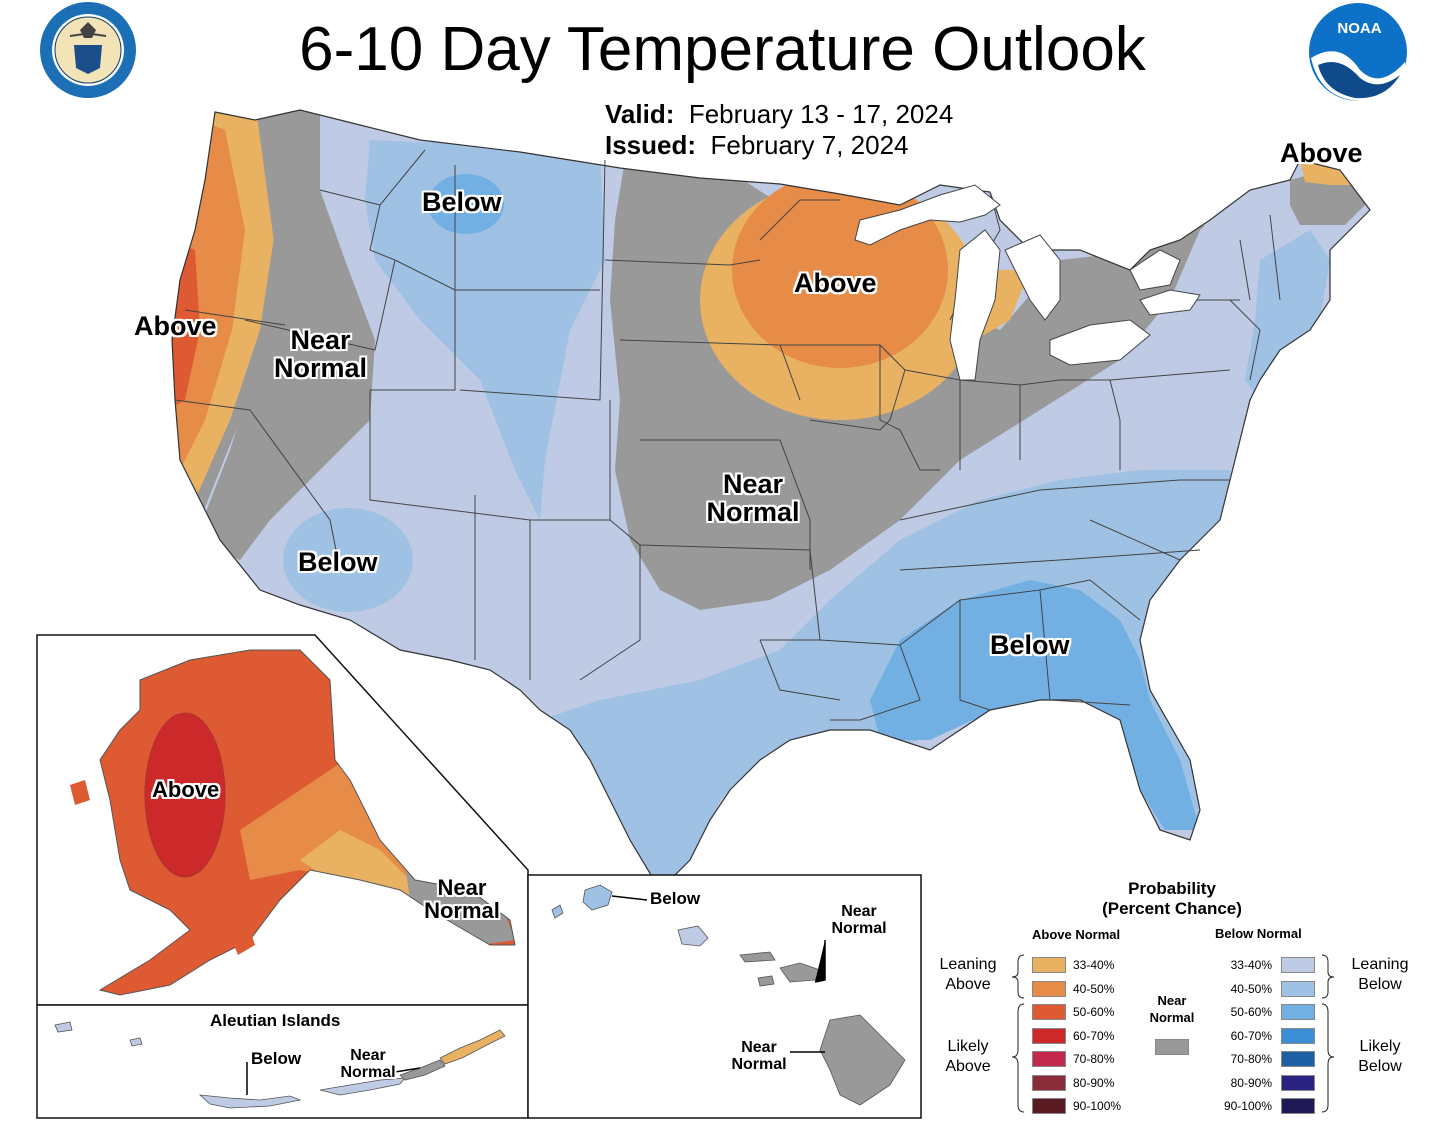  What do you see at coordinates (338, 562) in the screenshot?
I see `label-below-southwest: Below` at bounding box center [338, 562].